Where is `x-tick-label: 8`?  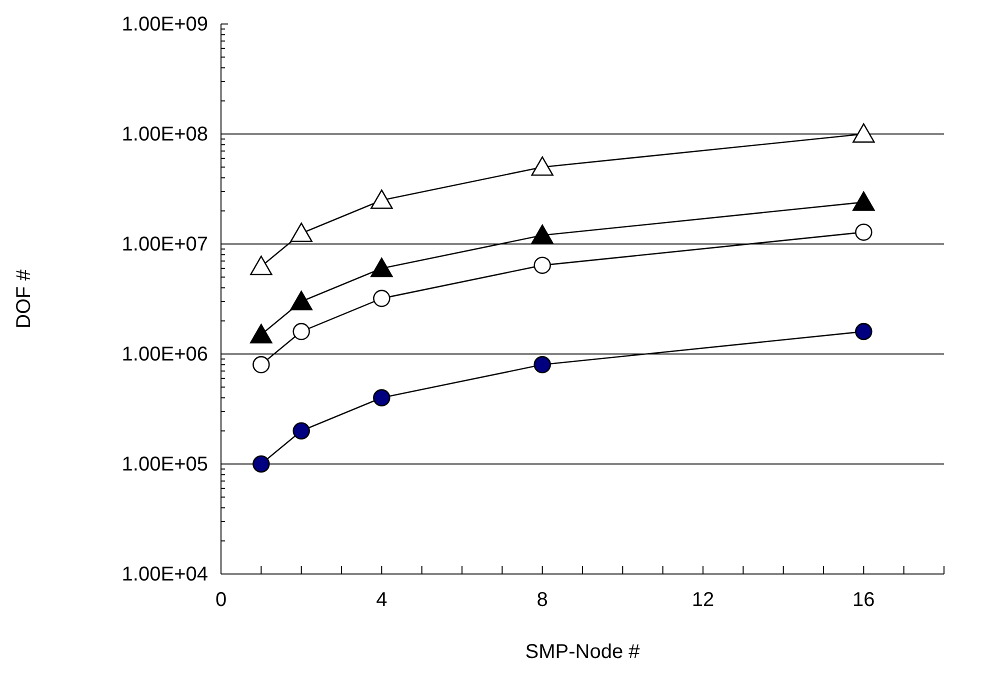
x-tick-label: 8 is located at coordinates (542, 600).